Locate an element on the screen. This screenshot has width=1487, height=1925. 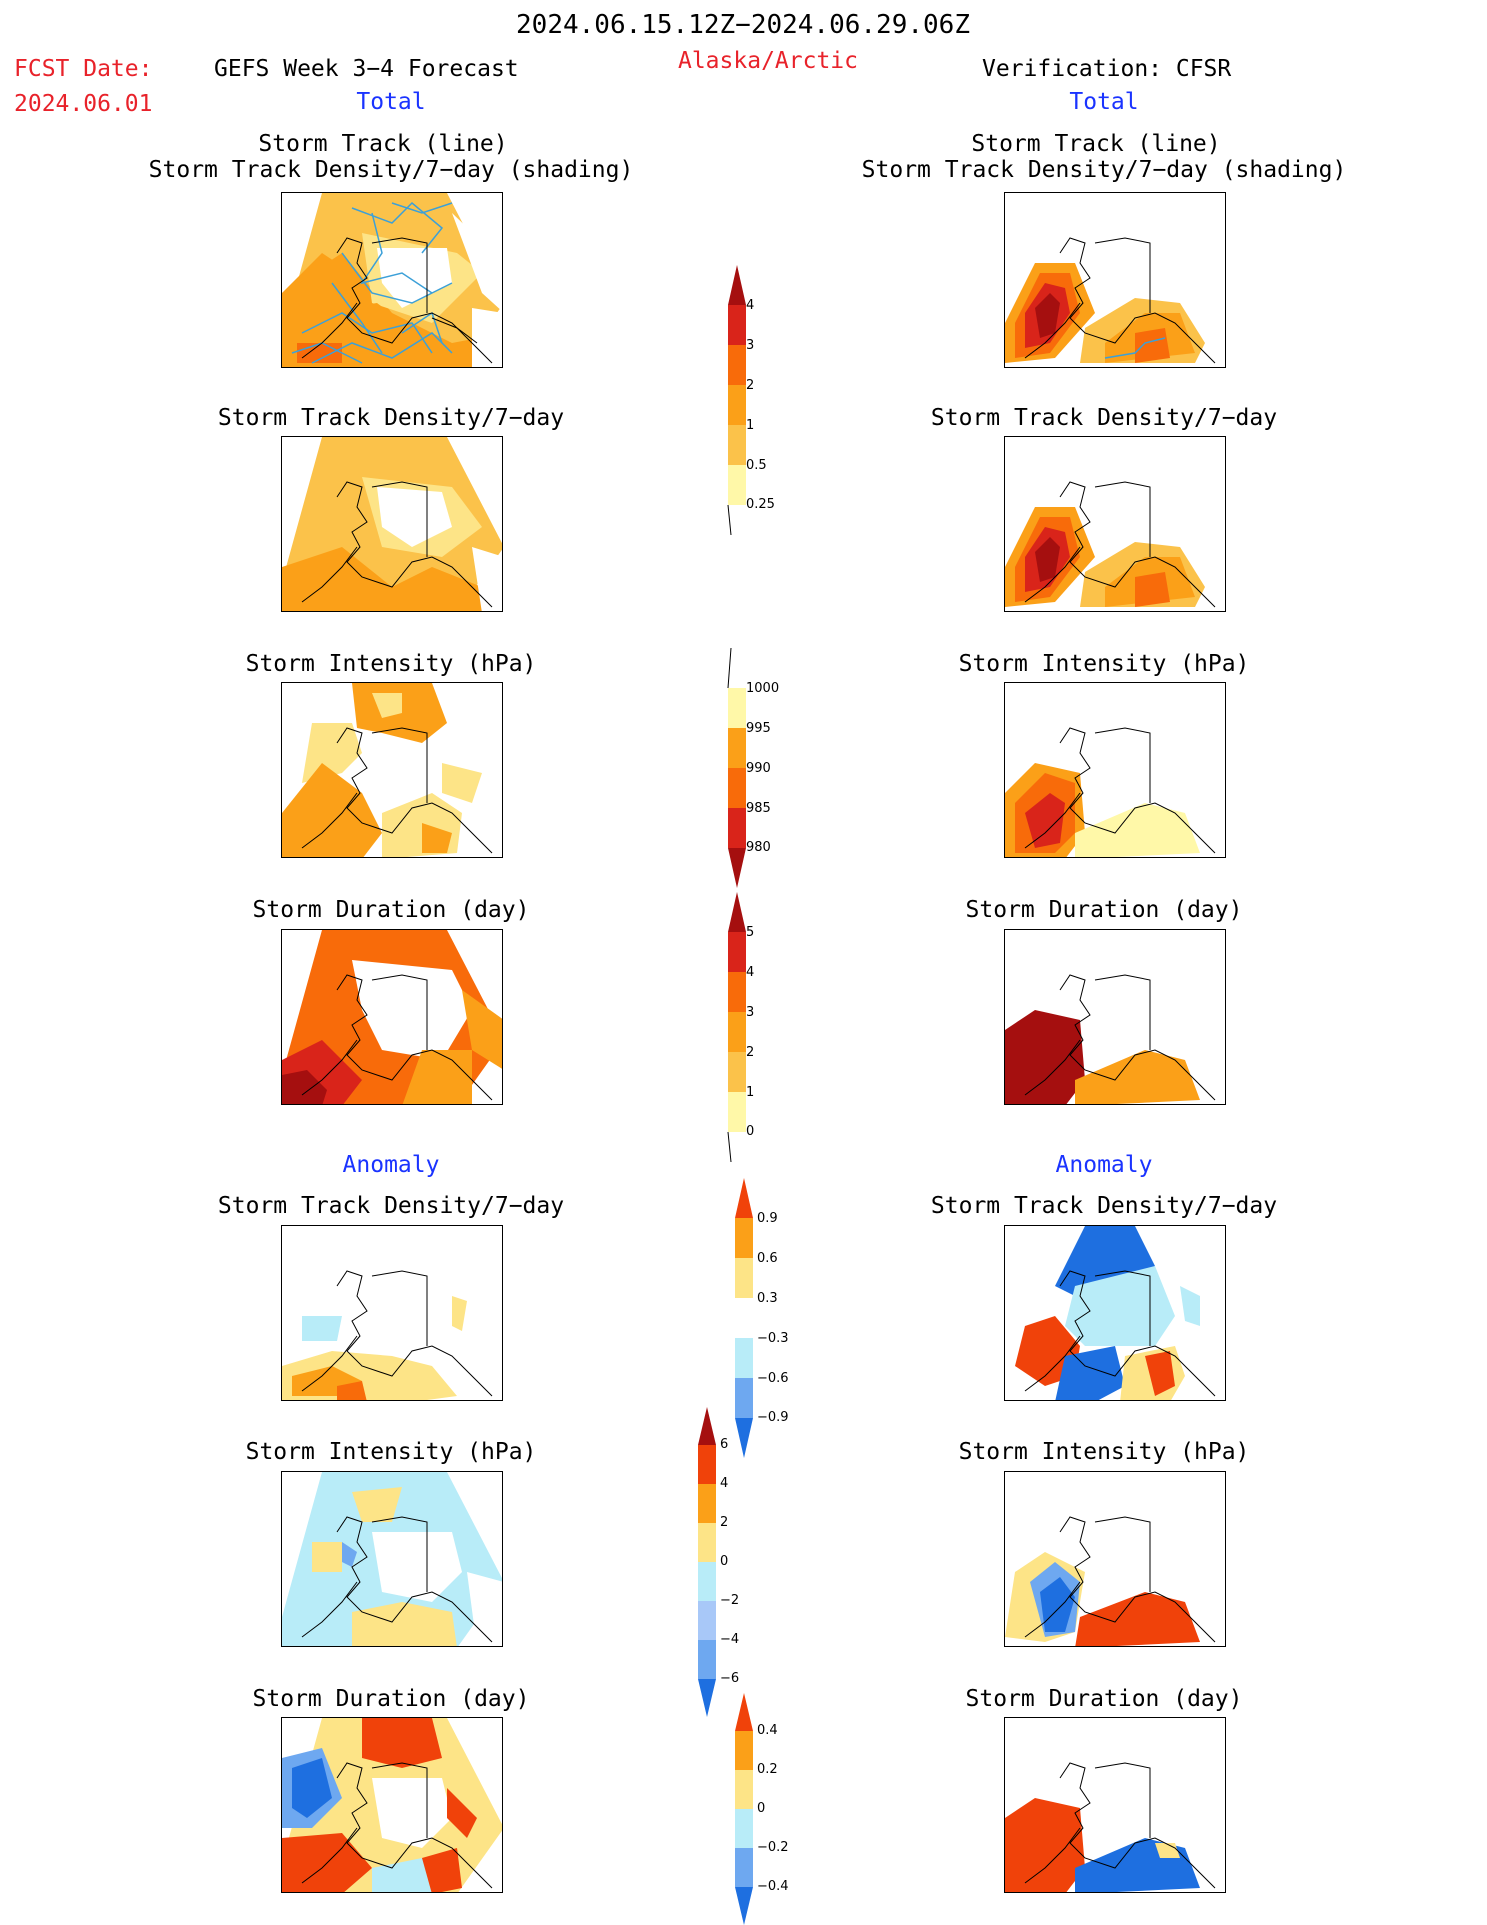
title-track-shading-left: Storm Track Density/7−day (shading) is located at coordinates (391, 170).